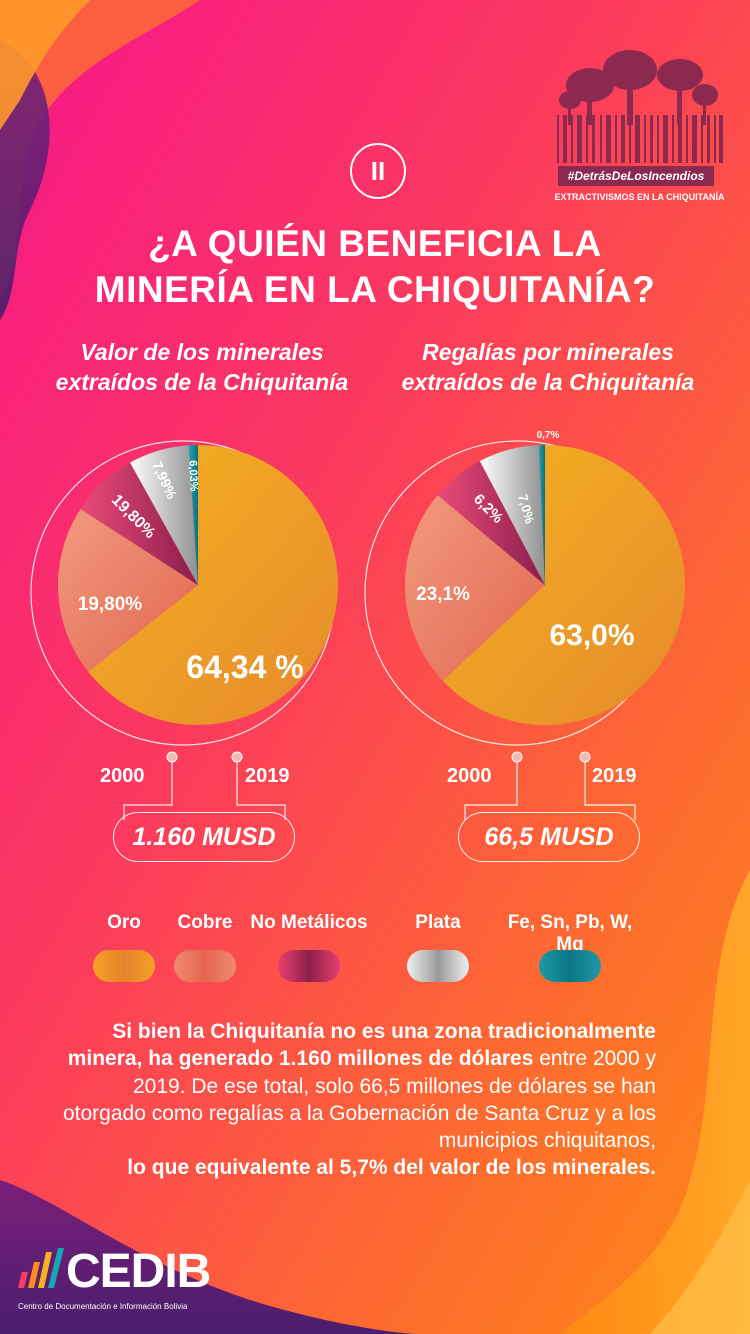 This screenshot has width=750, height=1334. I want to click on cedib-logo-icon, so click(41, 1268).